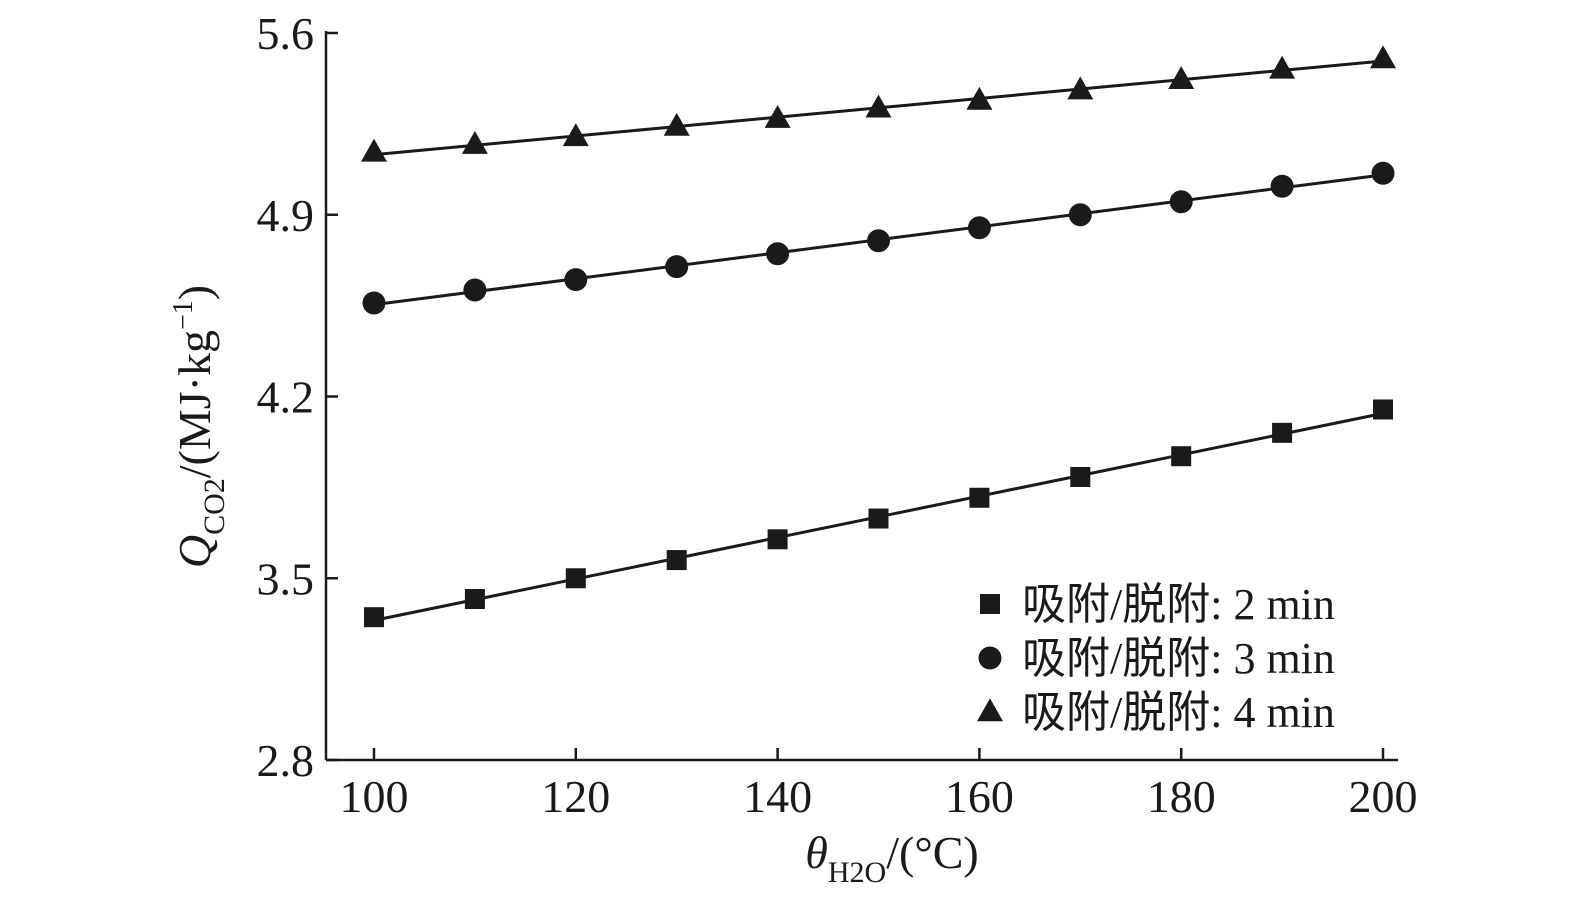 This screenshot has width=1575, height=914. Describe the element at coordinates (1178, 604) in the screenshot. I see `legend-label: 吸附/脱附: 2 min` at that location.